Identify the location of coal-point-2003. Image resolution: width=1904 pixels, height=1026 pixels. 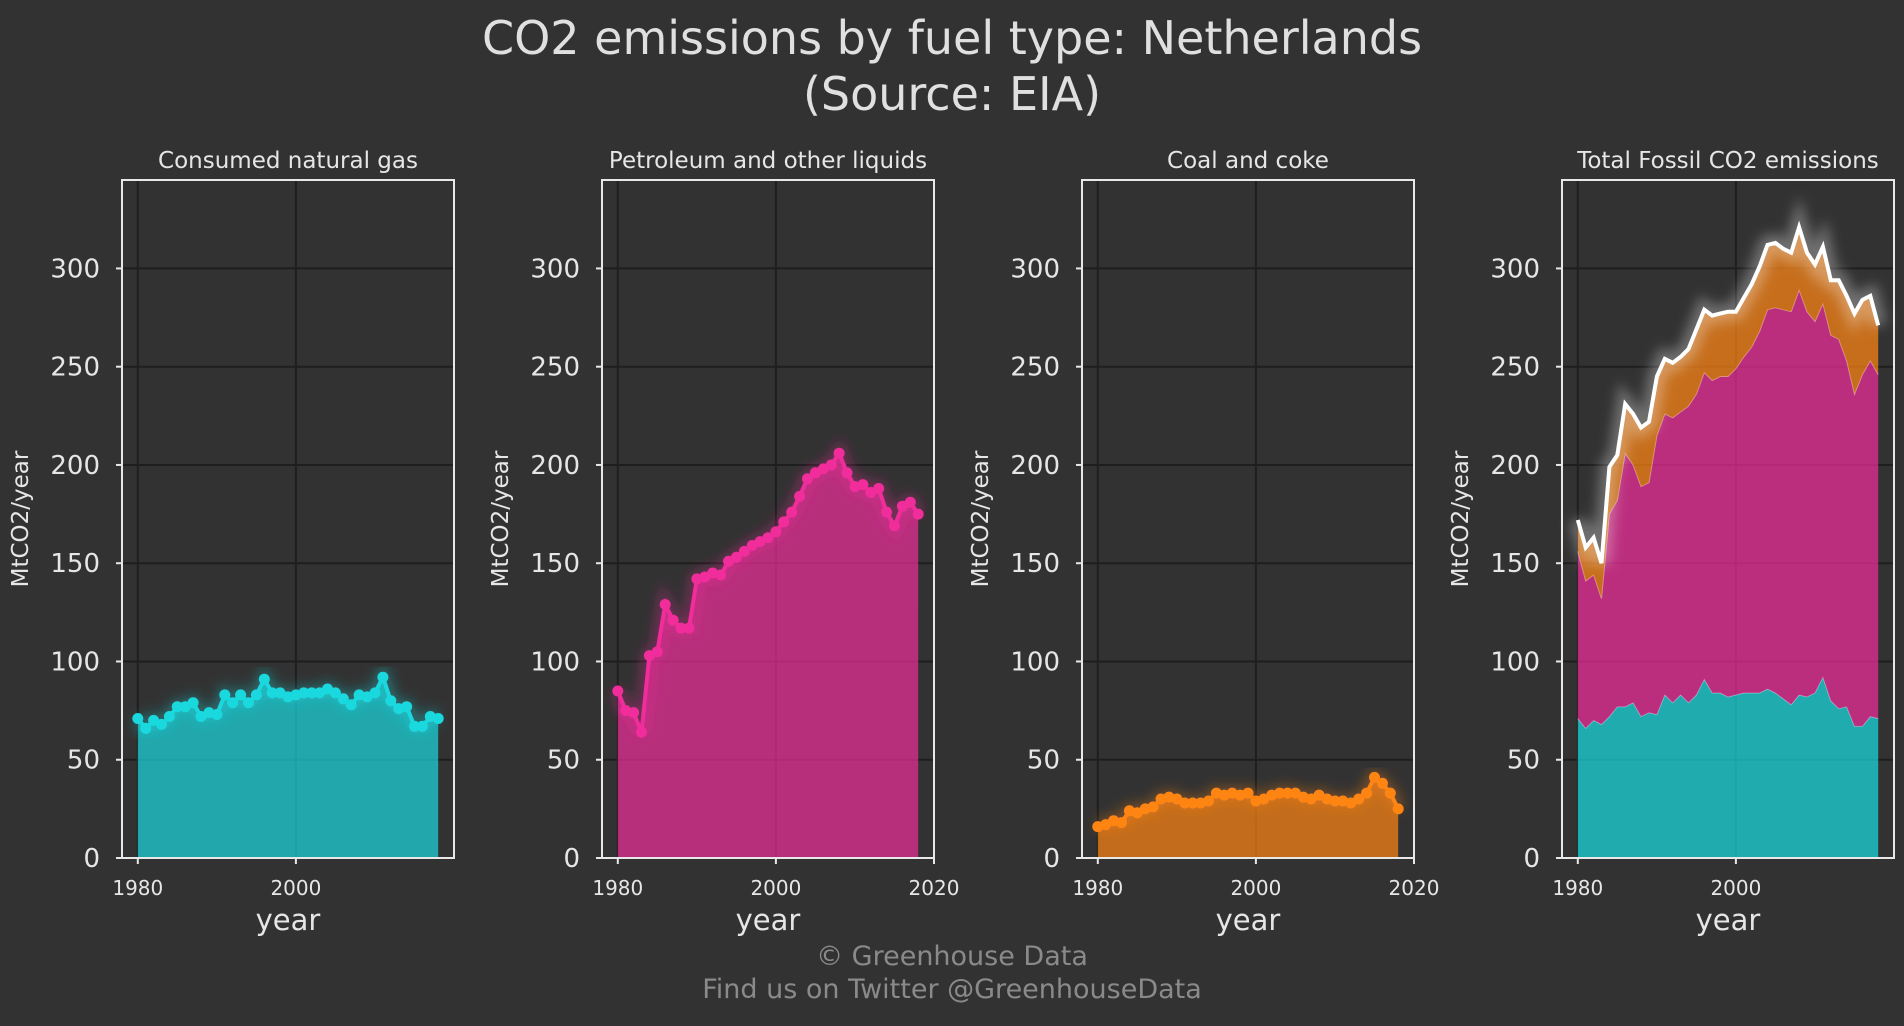
(1280, 793).